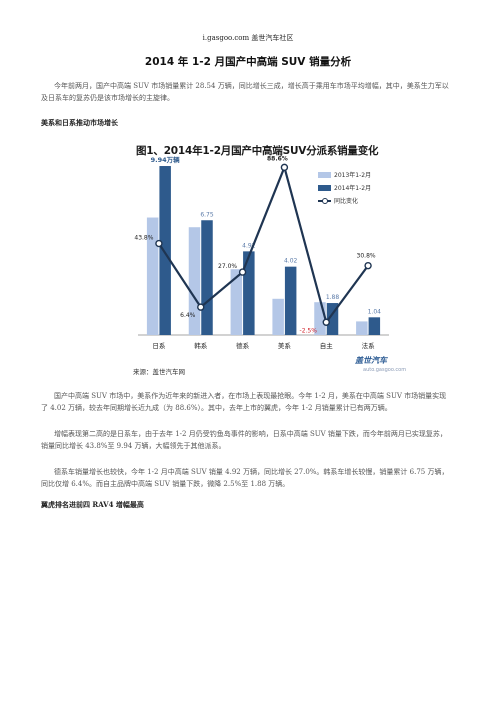 This screenshot has height=702, width=496. What do you see at coordinates (201, 345) in the screenshot?
I see `x-tick-label-1: 韩系` at bounding box center [201, 345].